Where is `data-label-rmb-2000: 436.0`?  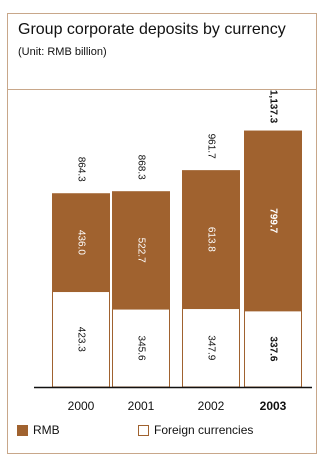 data-label-rmb-2000: 436.0 is located at coordinates (81, 242).